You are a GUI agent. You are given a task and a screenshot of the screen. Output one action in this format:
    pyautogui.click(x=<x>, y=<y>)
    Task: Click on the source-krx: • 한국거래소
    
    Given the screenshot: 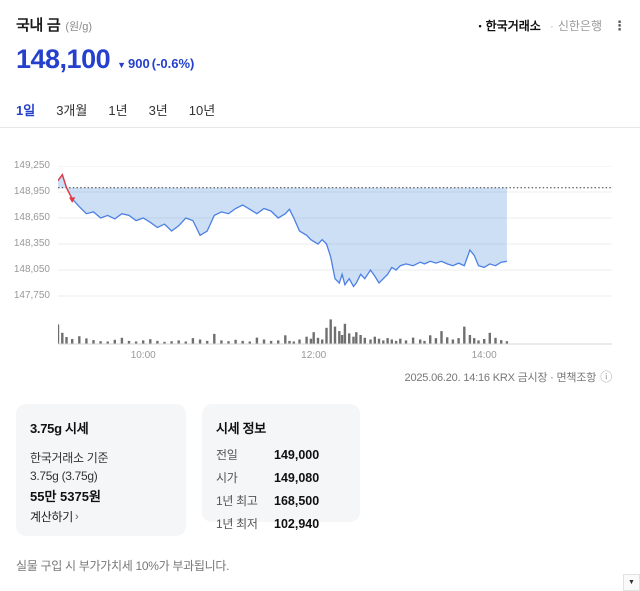 What is the action you would take?
    pyautogui.click(x=509, y=25)
    